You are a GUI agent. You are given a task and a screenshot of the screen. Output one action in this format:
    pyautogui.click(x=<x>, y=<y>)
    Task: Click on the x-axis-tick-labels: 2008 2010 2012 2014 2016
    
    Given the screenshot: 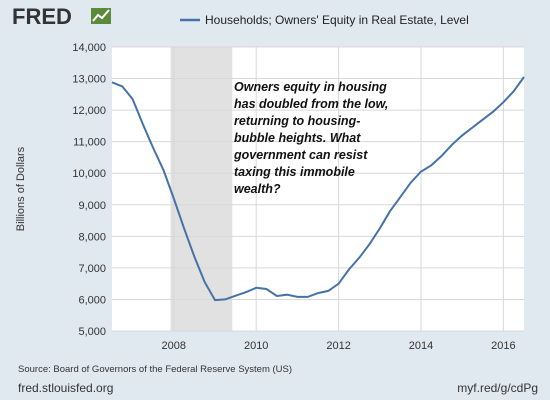 What is the action you would take?
    pyautogui.click(x=339, y=346)
    